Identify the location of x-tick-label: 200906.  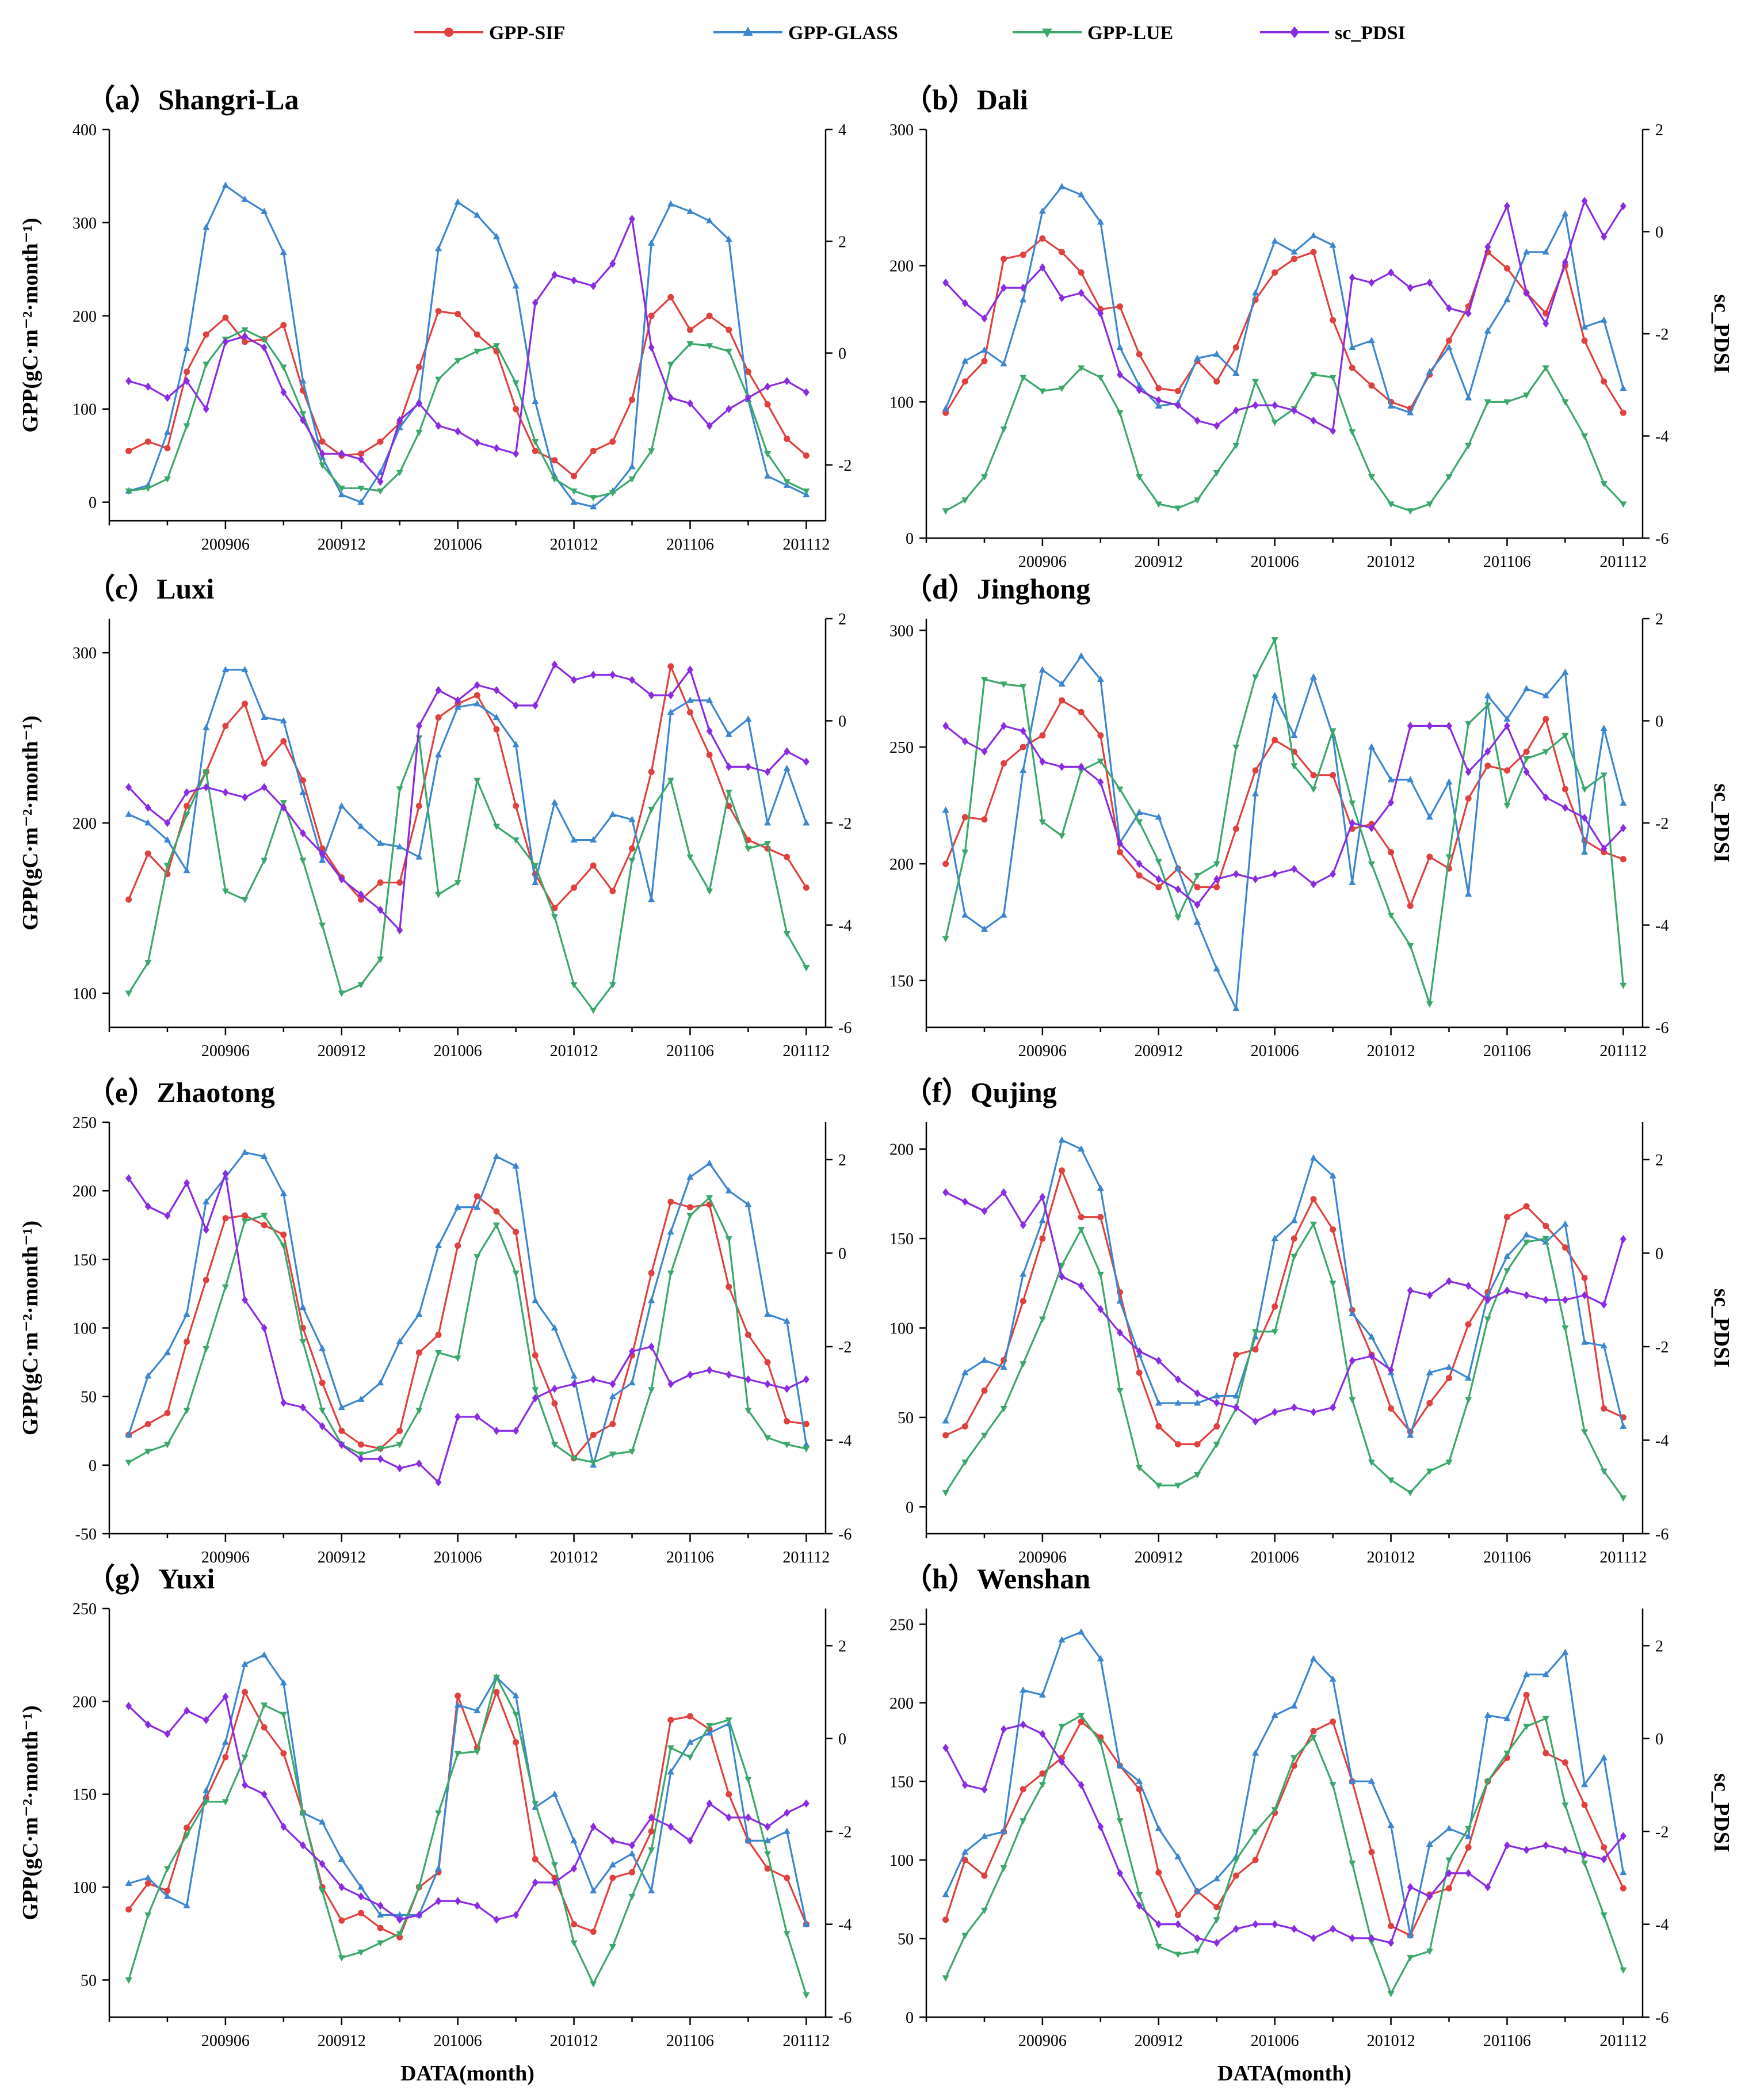
(1042, 562).